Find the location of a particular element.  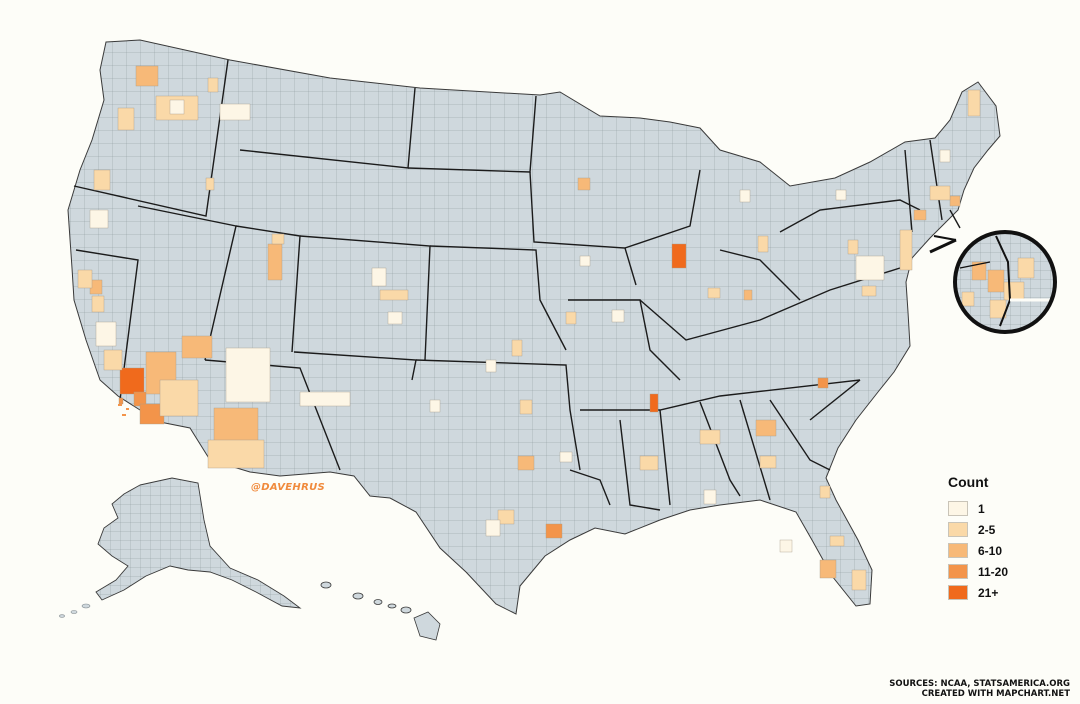

alaska-landmass is located at coordinates (198, 543).